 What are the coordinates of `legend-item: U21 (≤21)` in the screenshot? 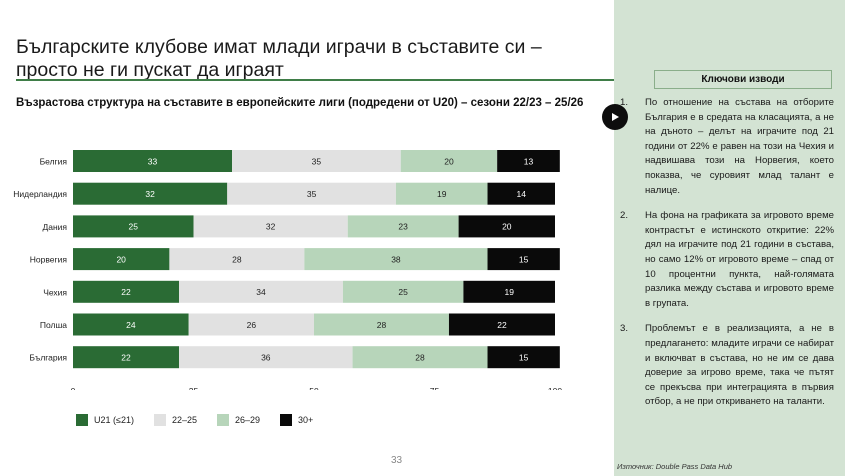 It's located at (105, 420).